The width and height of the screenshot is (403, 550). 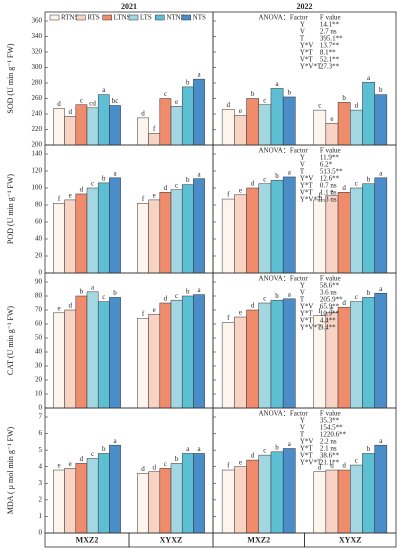 I want to click on y-tick-label: 300, so click(x=37, y=67).